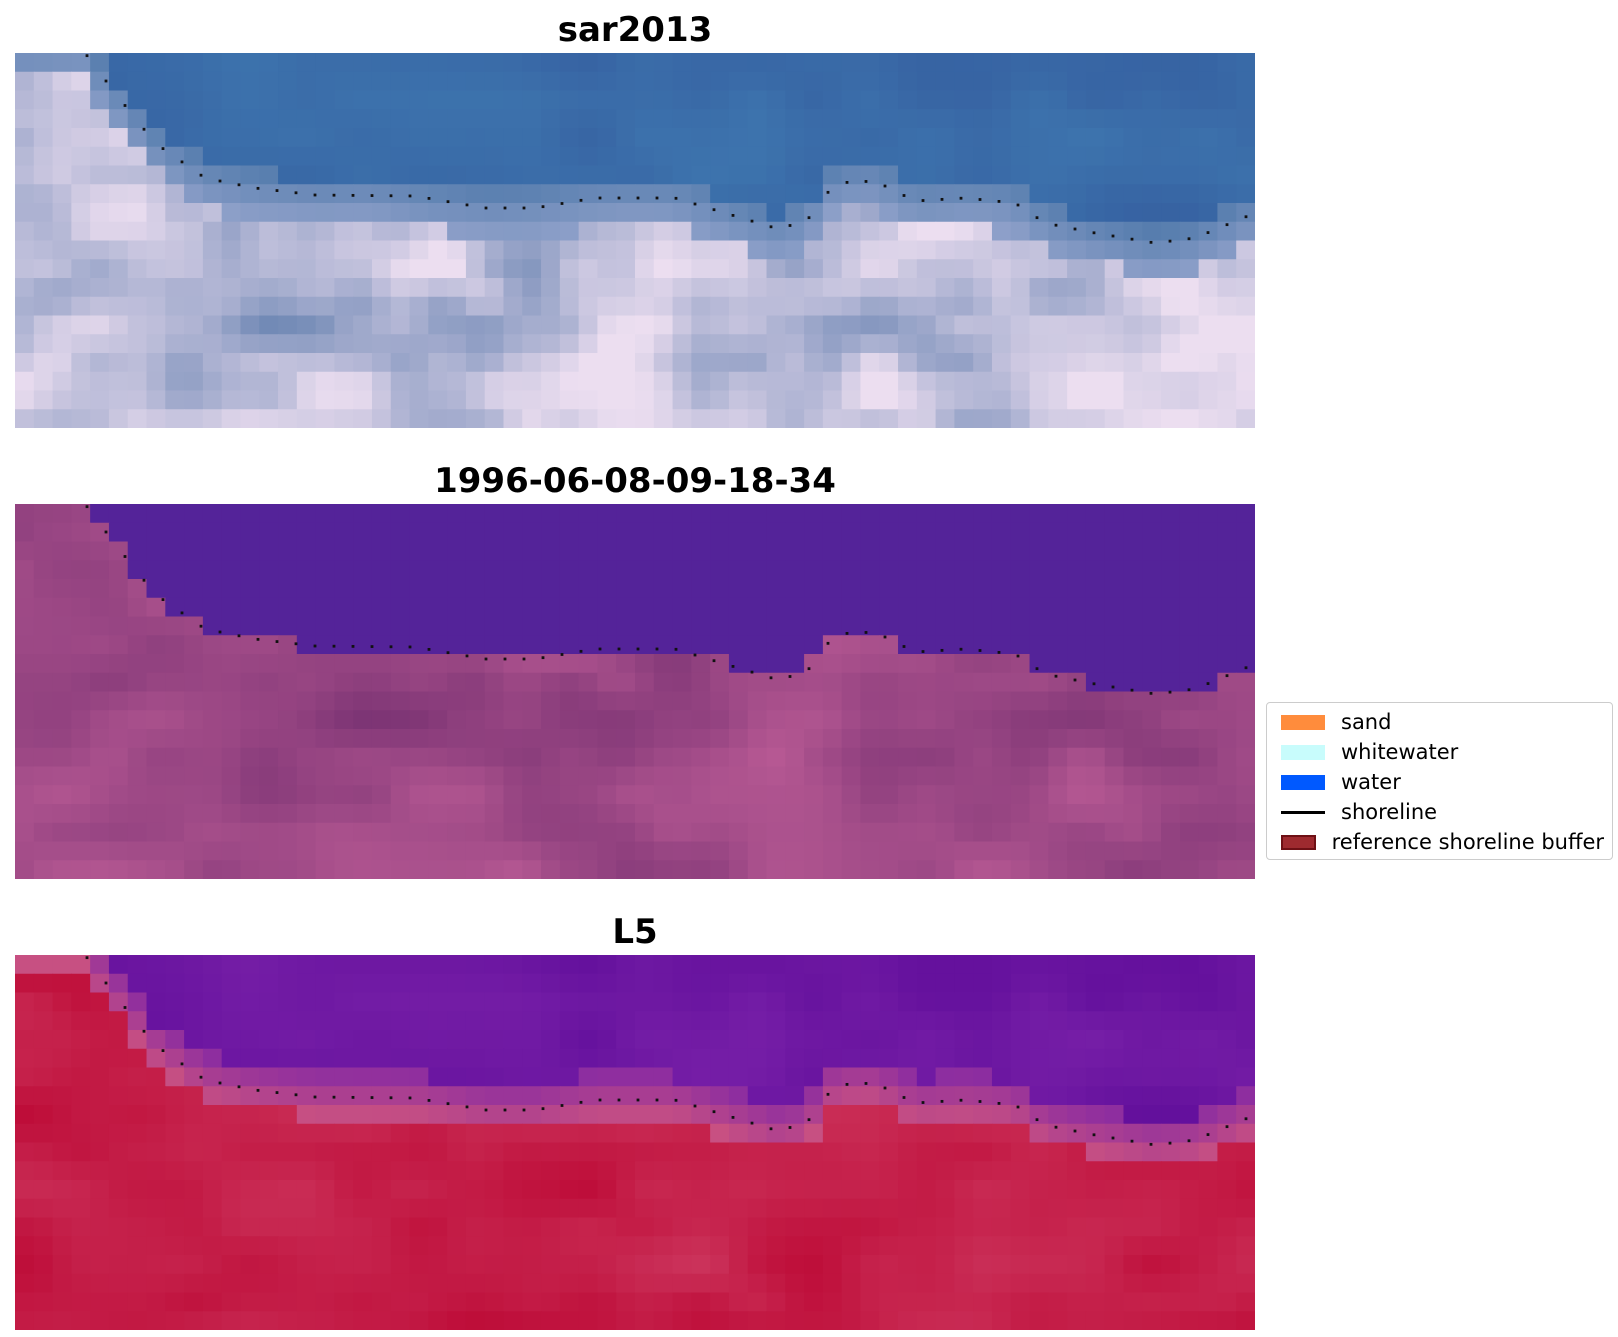  I want to click on shoreline-overlay, so click(666, 1051).